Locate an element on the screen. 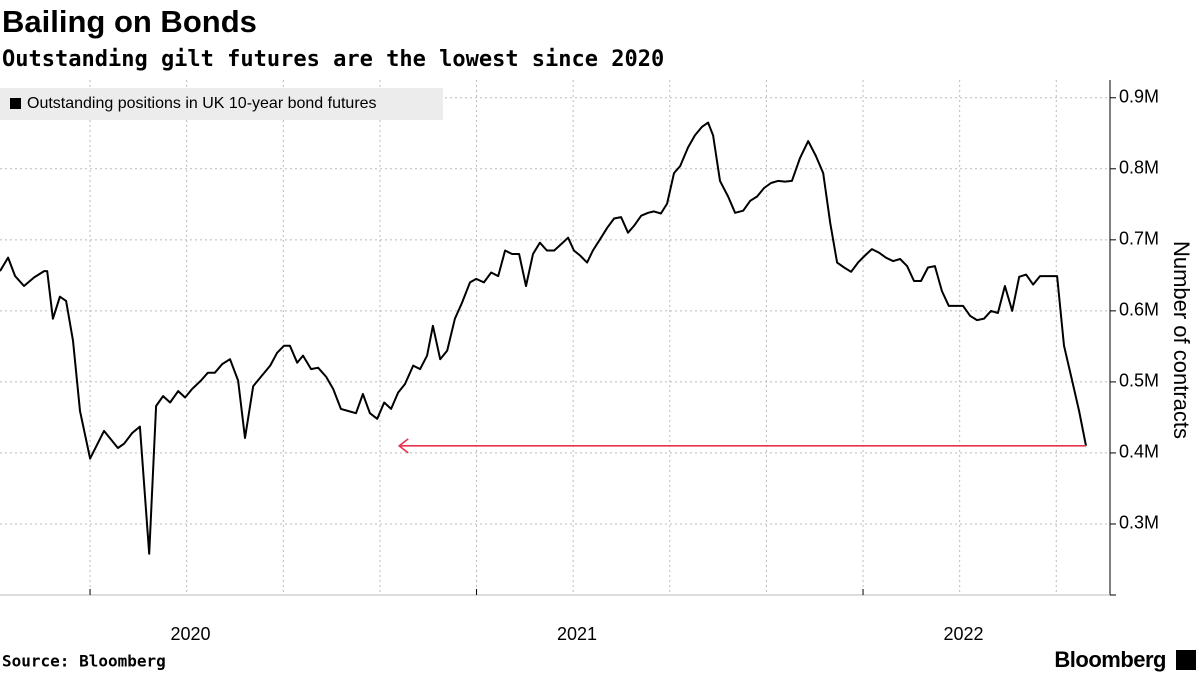  y-tick-label: 0.3M is located at coordinates (1139, 523).